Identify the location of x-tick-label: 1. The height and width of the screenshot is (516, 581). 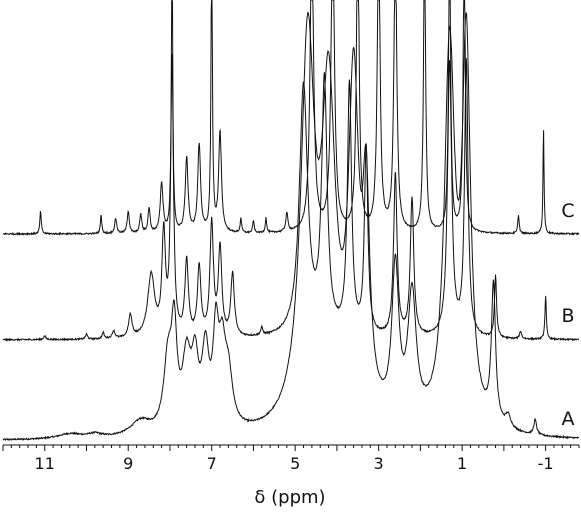
(462, 463).